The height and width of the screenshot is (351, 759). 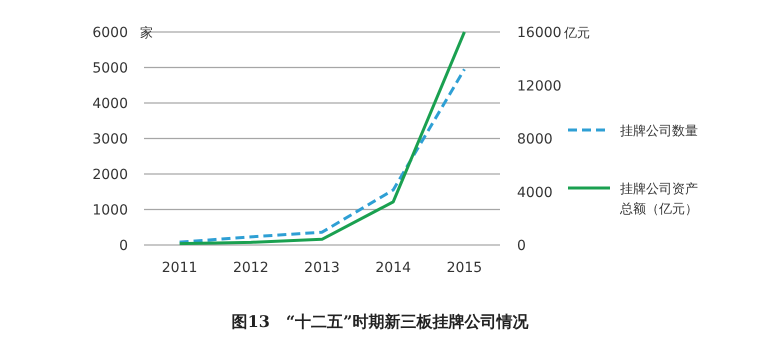 What do you see at coordinates (658, 199) in the screenshot?
I see `legend-label: 挂牌公司资产总额（亿元）` at bounding box center [658, 199].